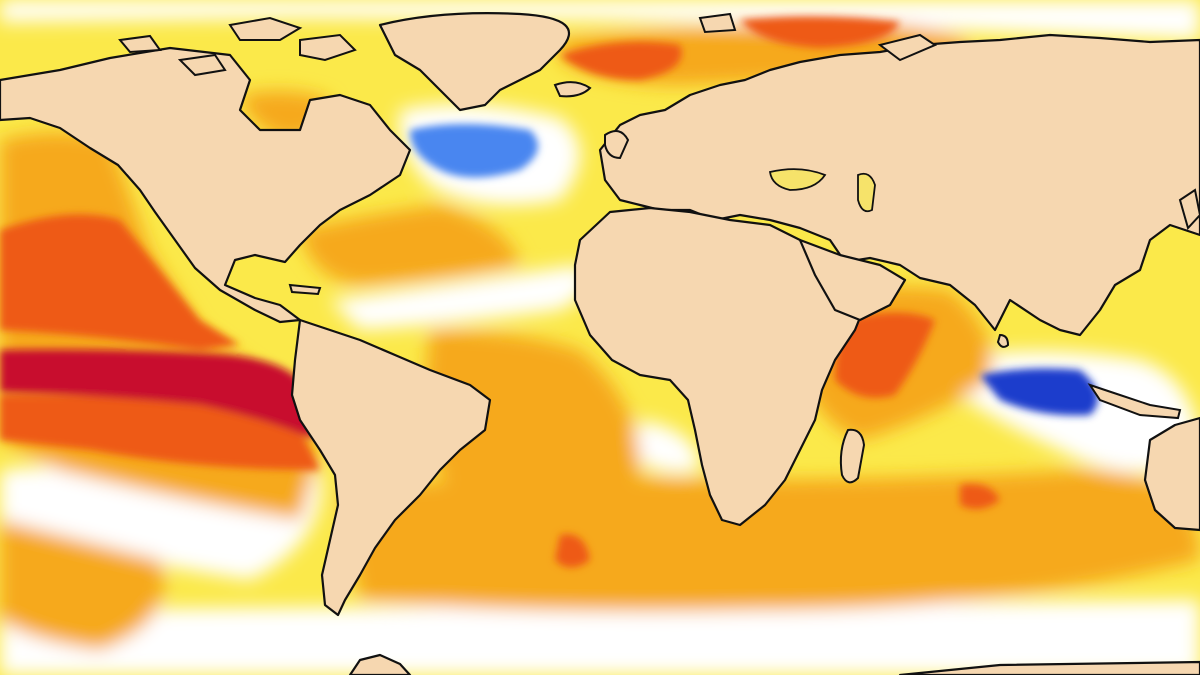 This screenshot has width=1200, height=675. Describe the element at coordinates (391, 467) in the screenshot. I see `landmass-south-america` at that location.